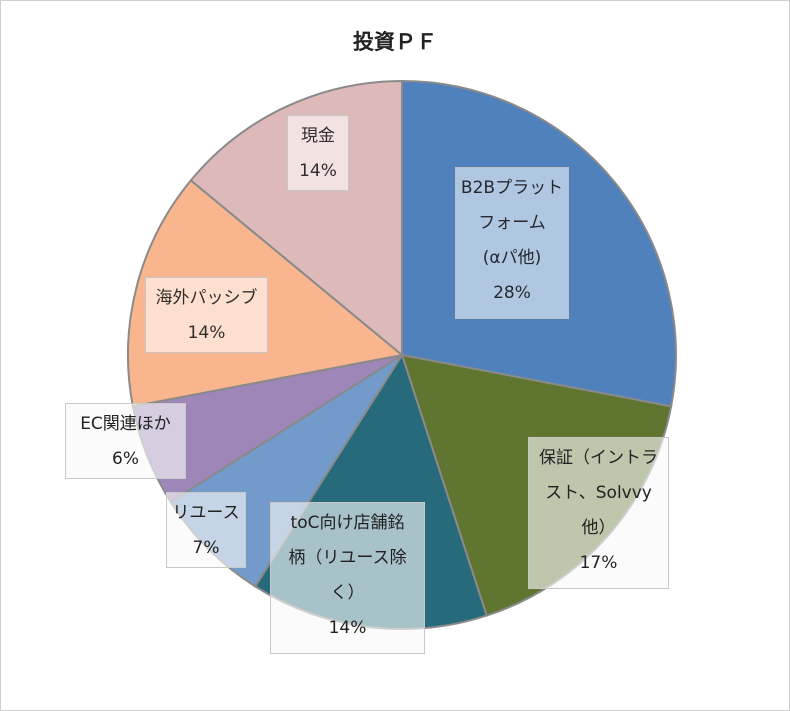 The width and height of the screenshot is (790, 711). I want to click on data-label-category: フォーム, so click(512, 223).